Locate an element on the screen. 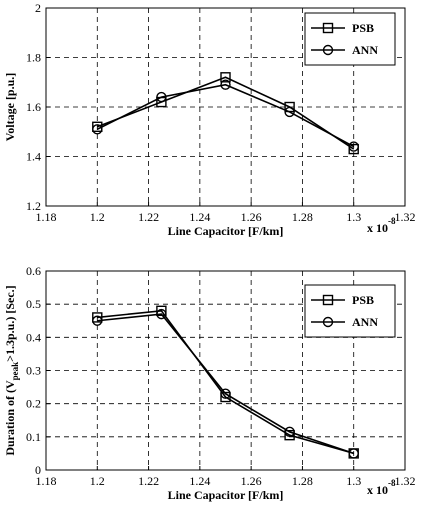  y-axis-label-subscript: peak is located at coordinates (15, 371).